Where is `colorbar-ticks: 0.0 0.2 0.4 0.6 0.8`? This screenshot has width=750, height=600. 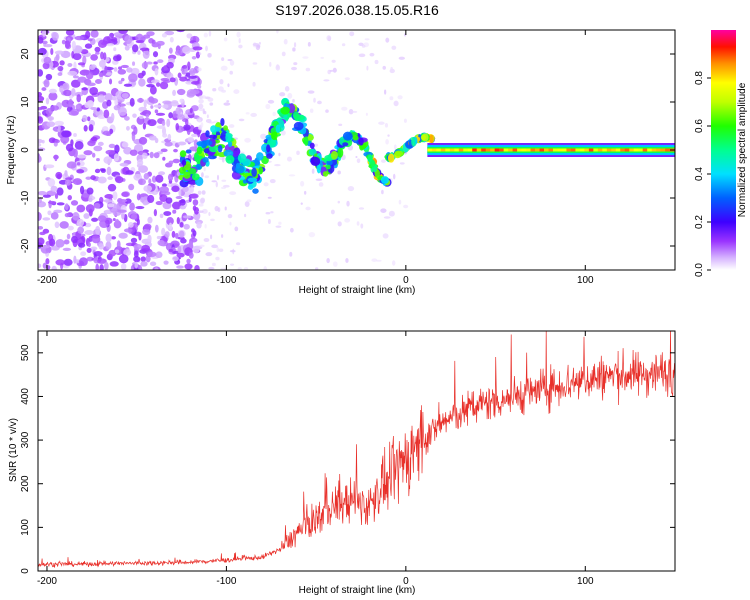 colorbar-ticks: 0.0 0.2 0.4 0.6 0.8 is located at coordinates (702, 174).